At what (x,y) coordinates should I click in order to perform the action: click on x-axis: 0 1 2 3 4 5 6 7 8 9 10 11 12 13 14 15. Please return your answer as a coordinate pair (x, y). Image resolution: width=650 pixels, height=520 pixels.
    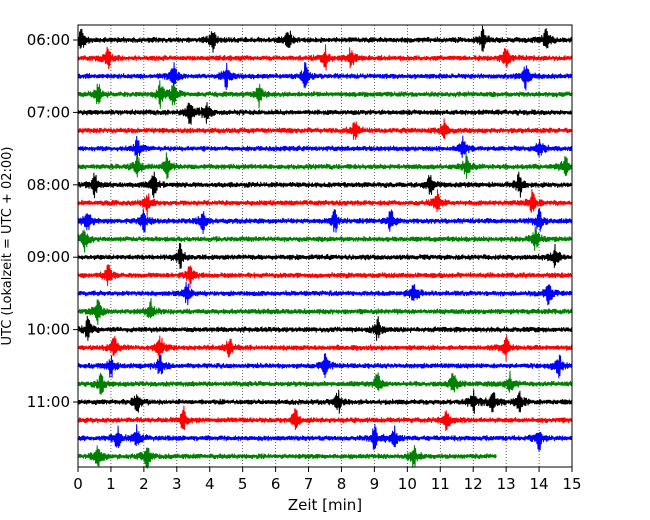
    Looking at the image, I should click on (327, 480).